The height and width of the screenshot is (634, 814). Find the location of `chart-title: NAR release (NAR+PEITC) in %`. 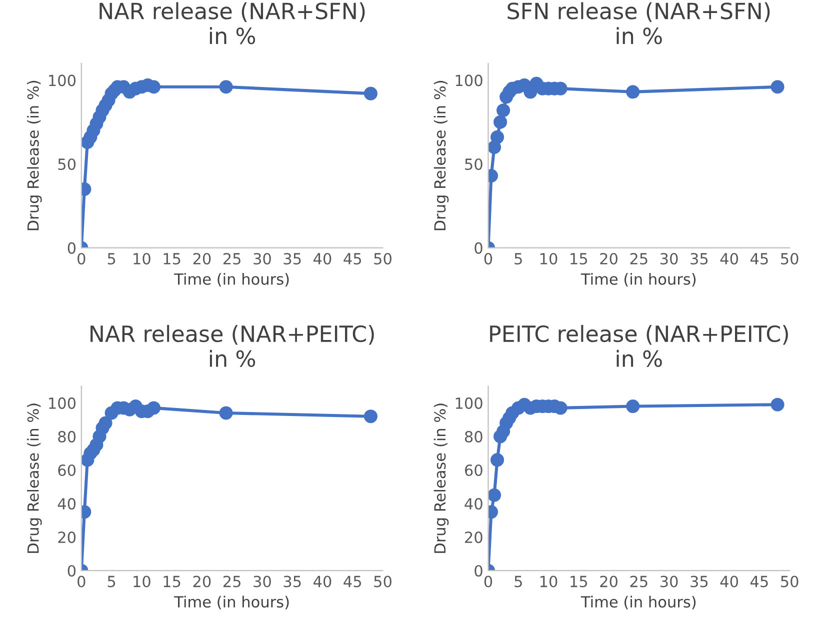

chart-title: NAR release (NAR+PEITC) in % is located at coordinates (232, 346).